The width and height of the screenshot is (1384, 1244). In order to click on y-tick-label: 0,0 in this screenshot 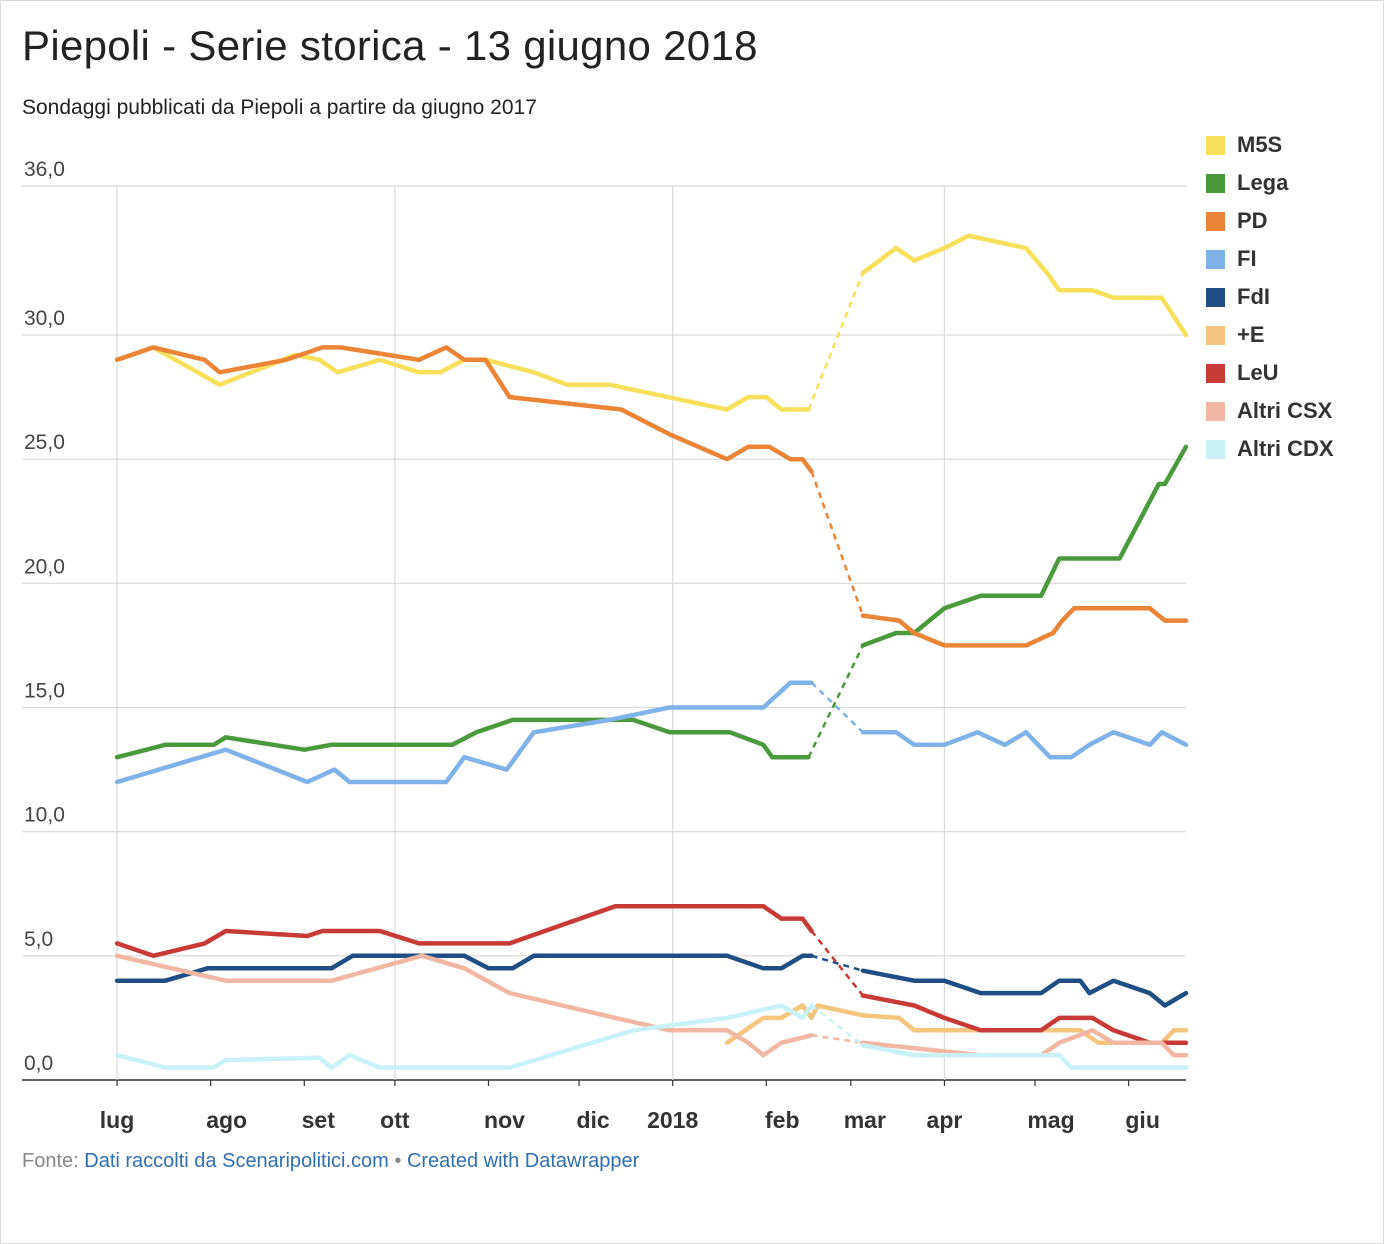, I will do `click(38, 1063)`.